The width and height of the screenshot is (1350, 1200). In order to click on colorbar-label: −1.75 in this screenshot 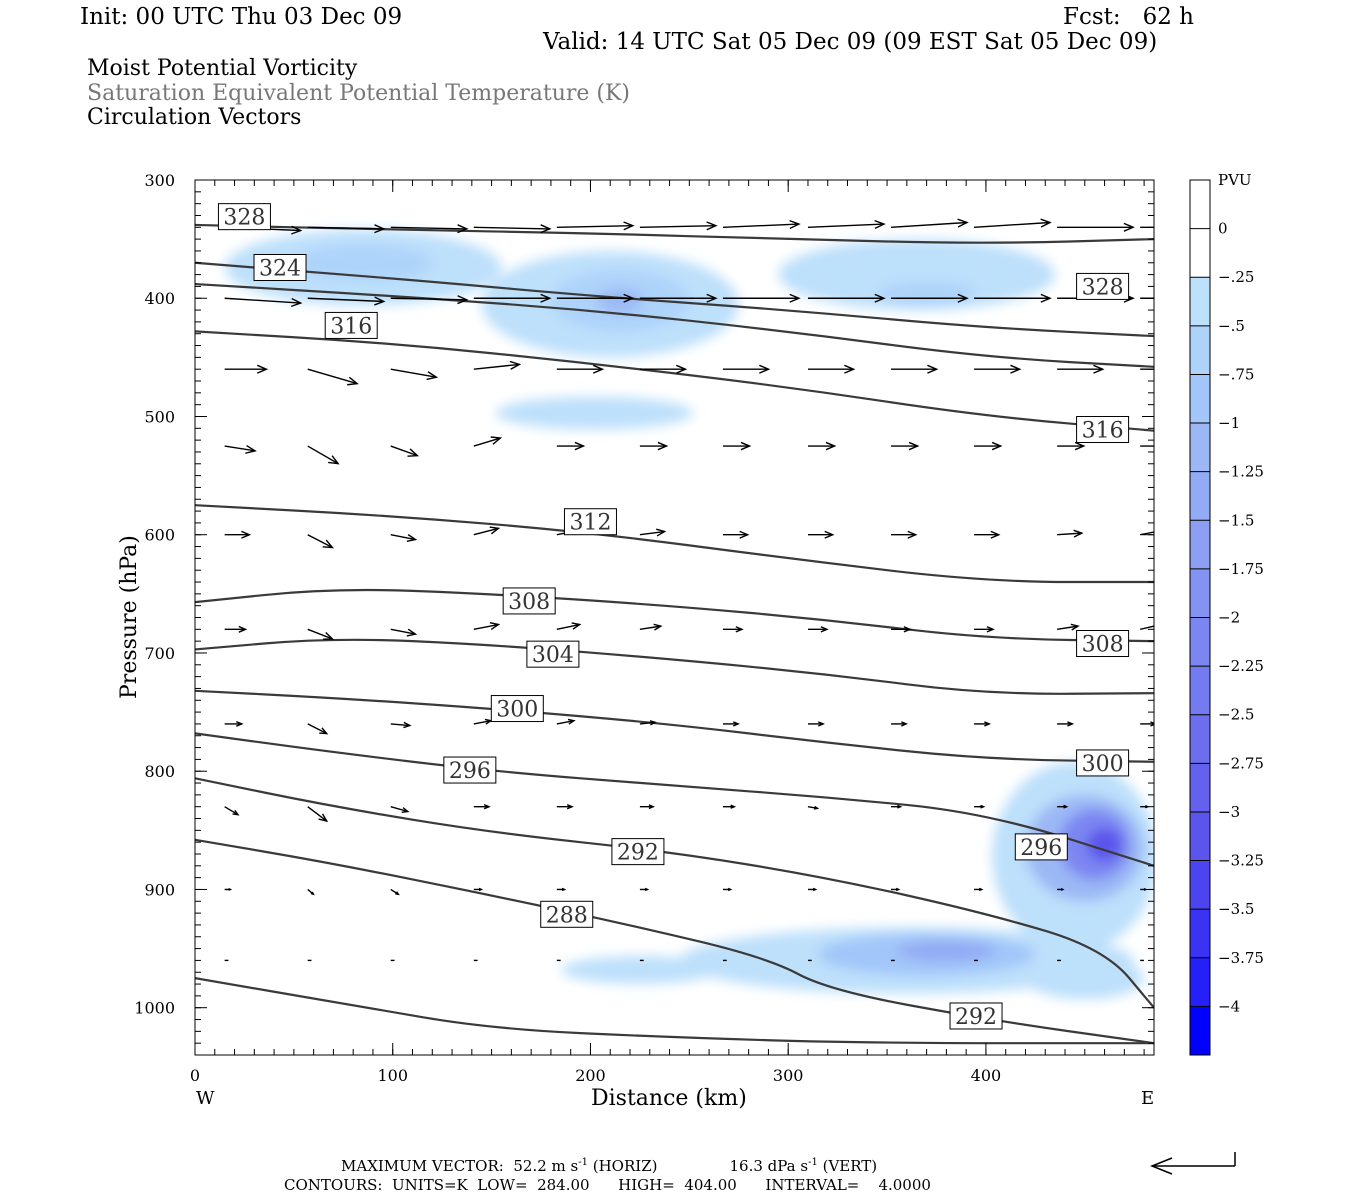, I will do `click(1241, 569)`.